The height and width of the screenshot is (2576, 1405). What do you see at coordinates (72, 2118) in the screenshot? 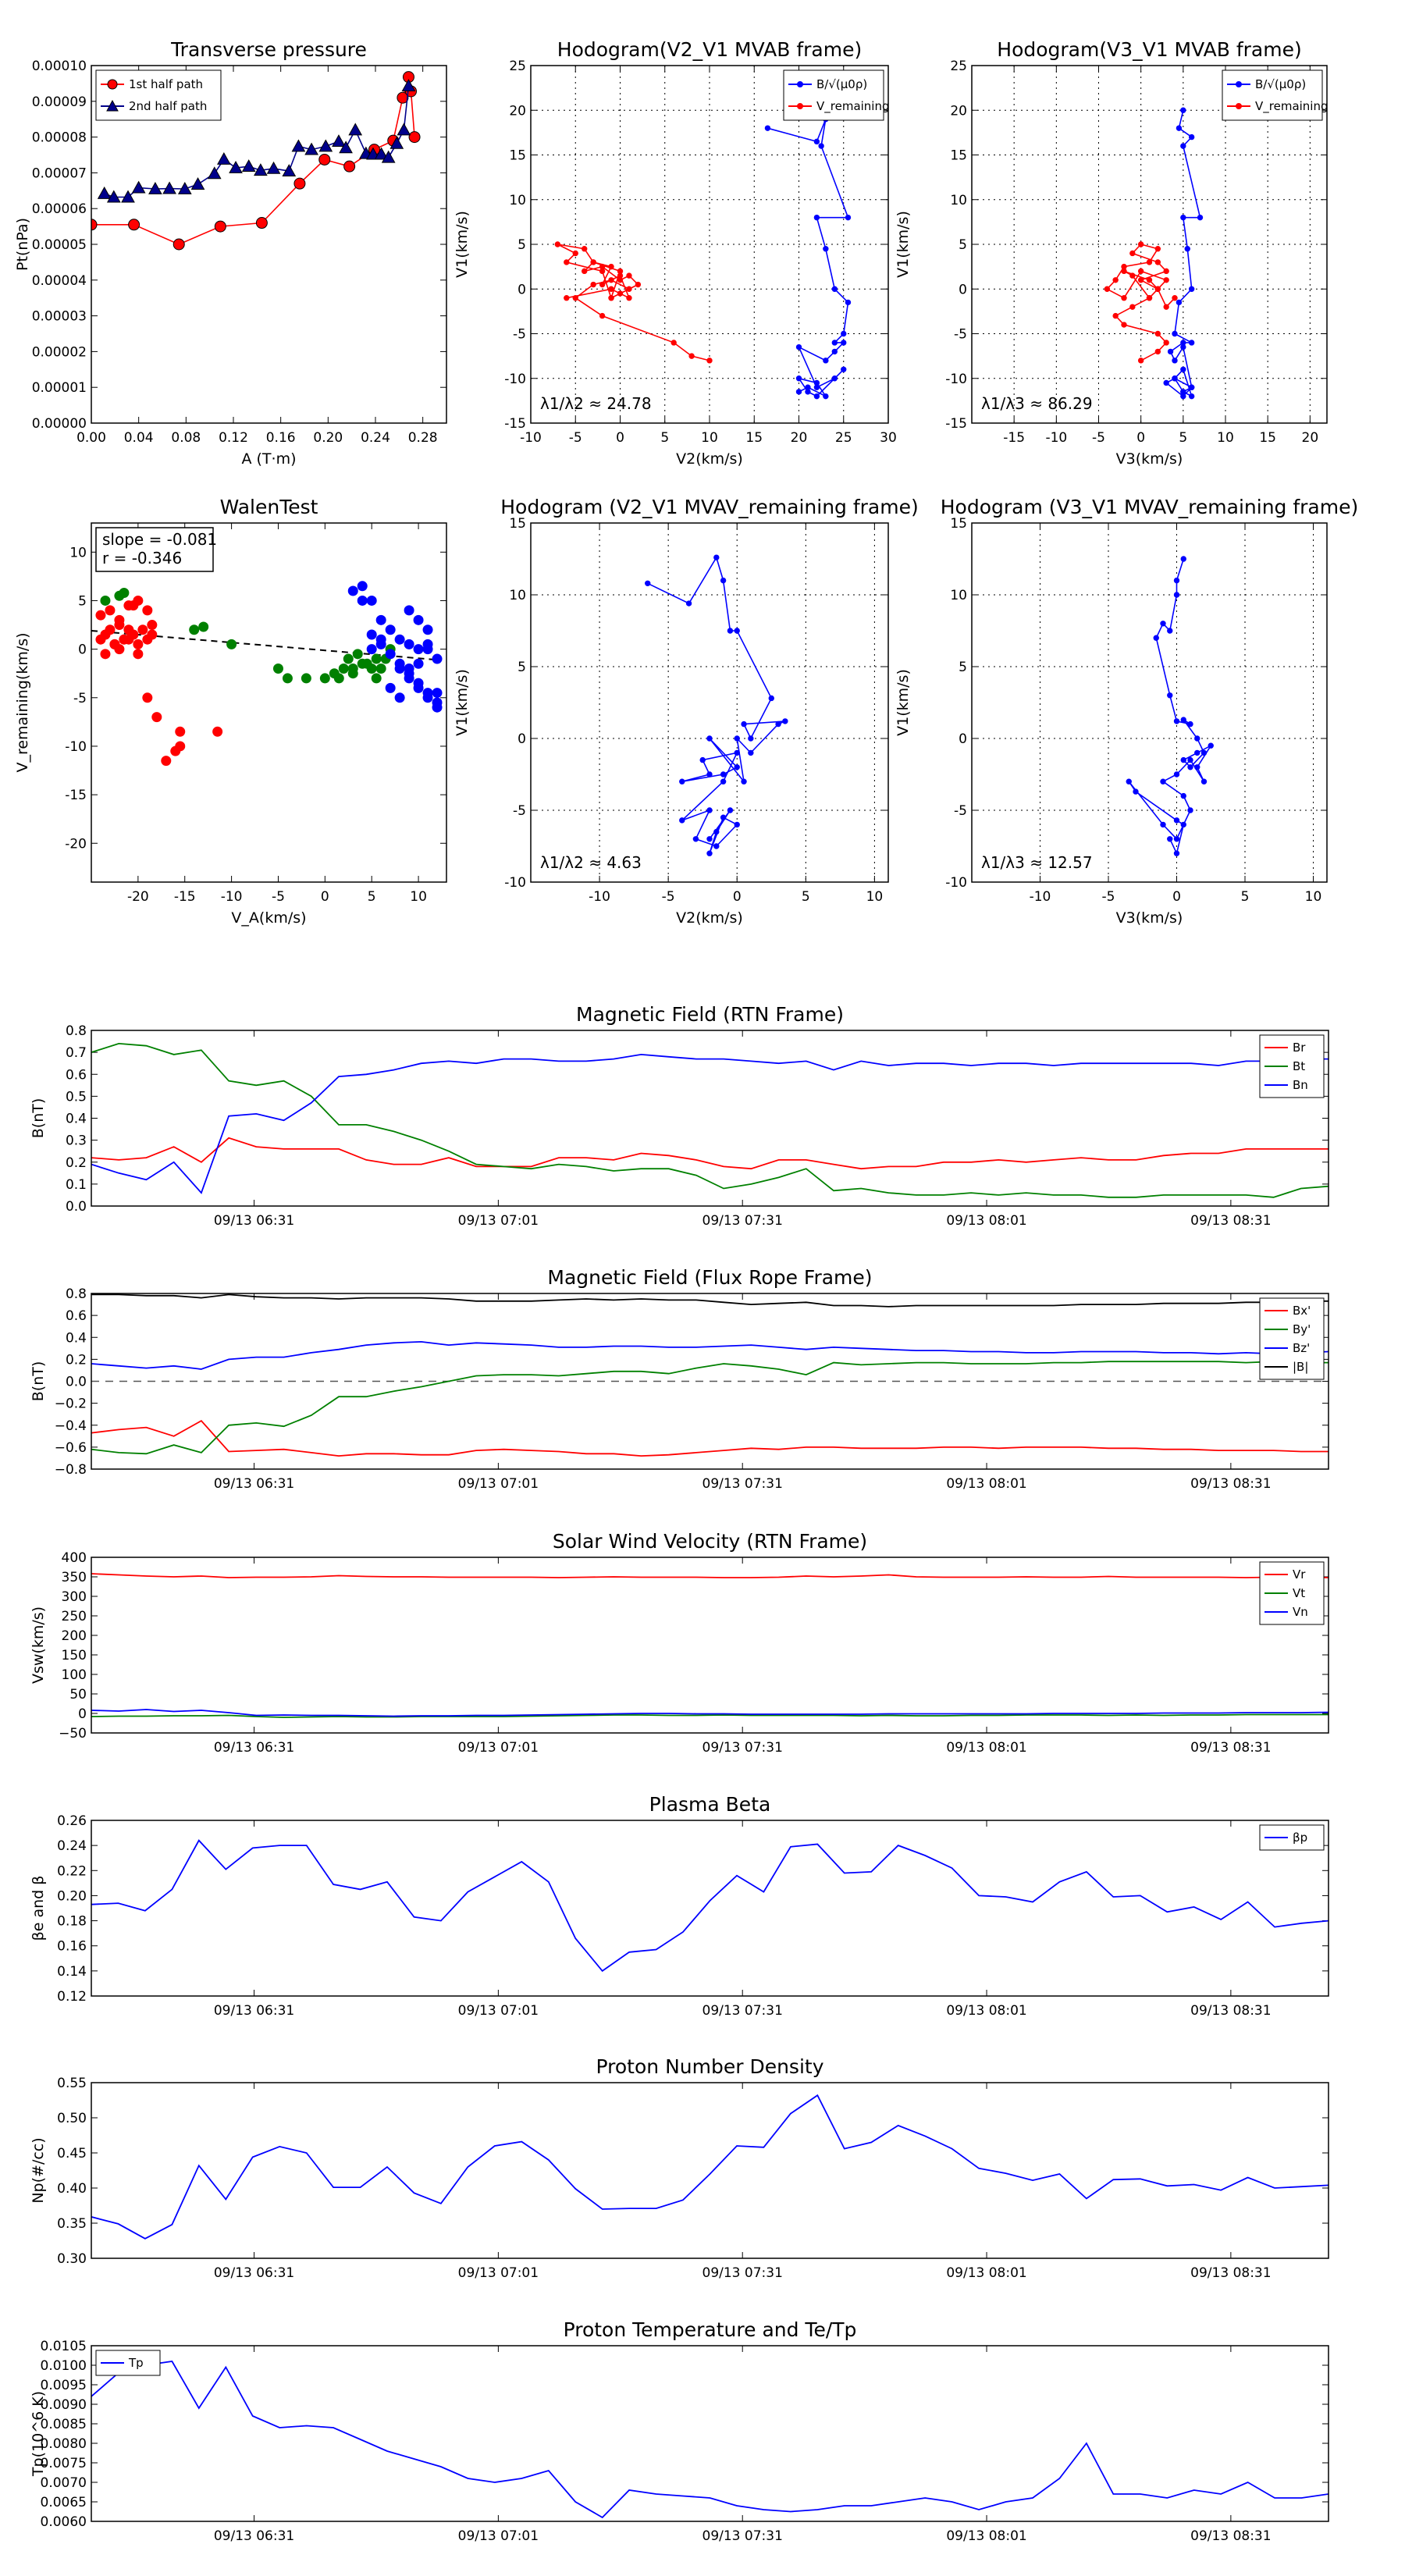
I see `y-tick-label: 0.50` at bounding box center [72, 2118].